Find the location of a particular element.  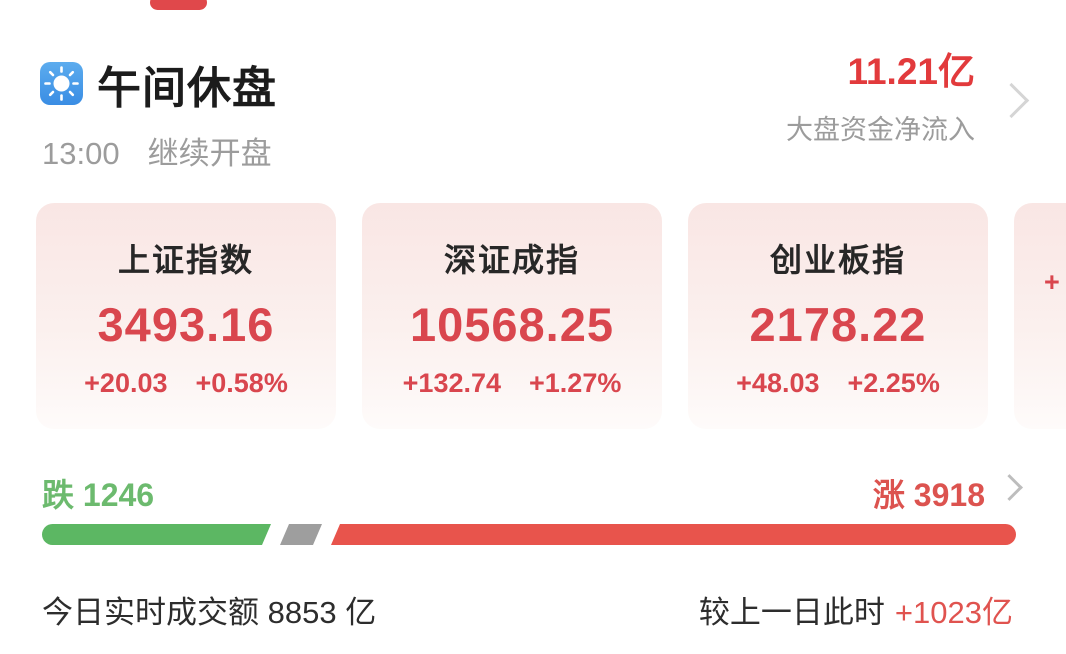

sun-icon is located at coordinates (61, 83).